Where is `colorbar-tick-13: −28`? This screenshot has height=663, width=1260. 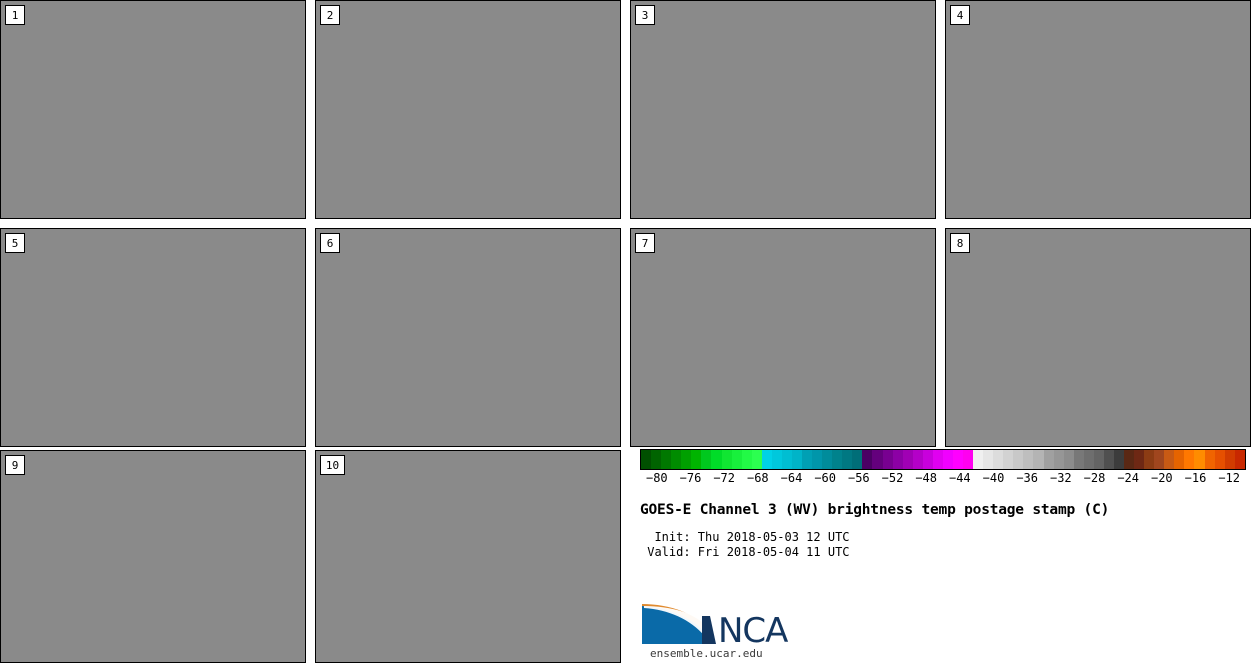 colorbar-tick-13: −28 is located at coordinates (1094, 478).